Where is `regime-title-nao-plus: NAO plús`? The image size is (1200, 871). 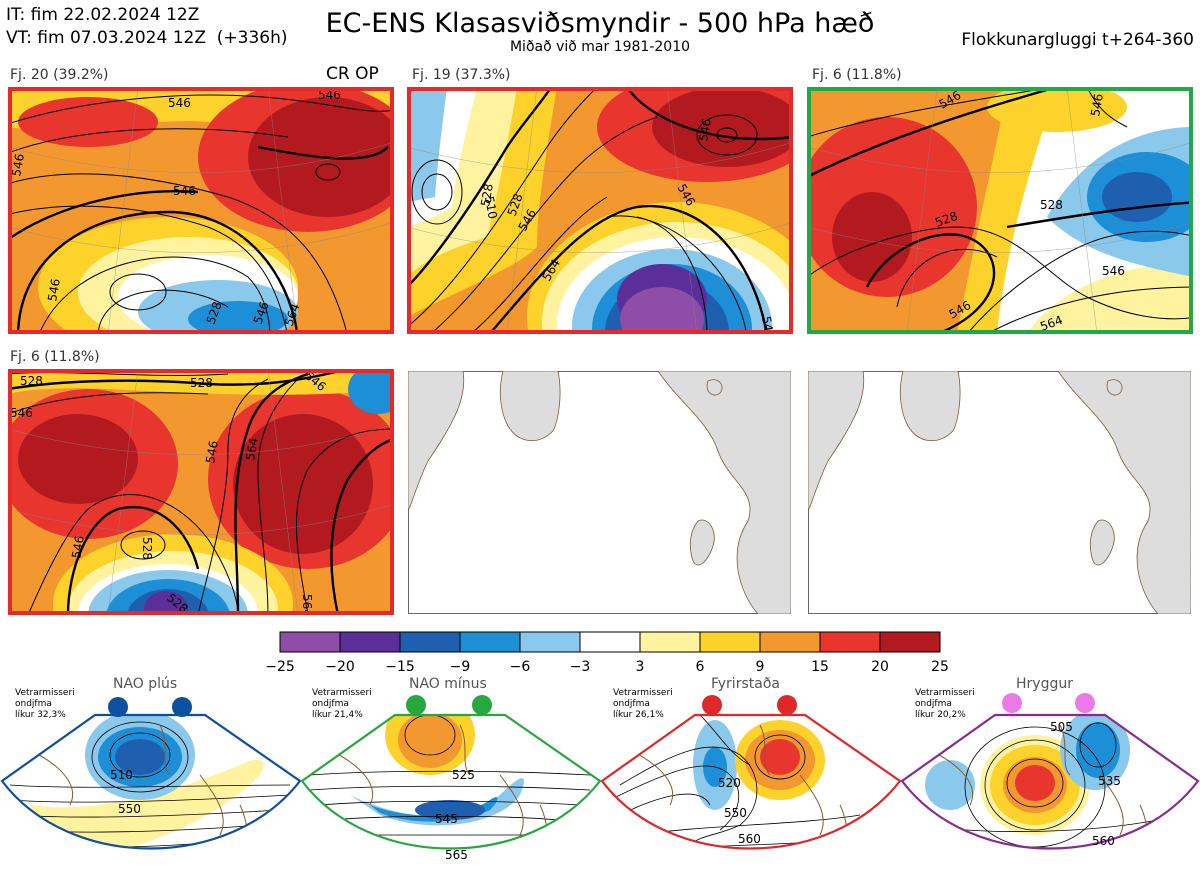
regime-title-nao-plus: NAO plús is located at coordinates (145, 684).